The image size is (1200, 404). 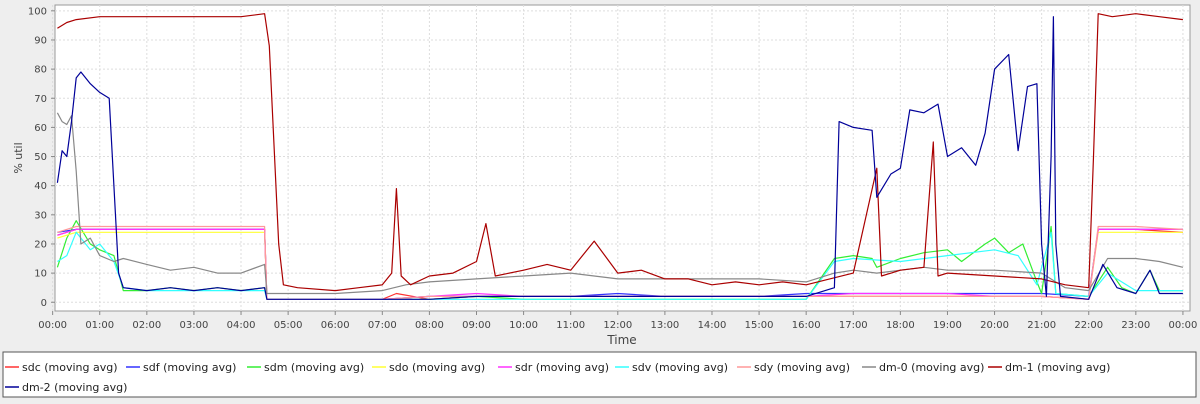 I want to click on x-tick-label: 10:00, so click(x=523, y=325).